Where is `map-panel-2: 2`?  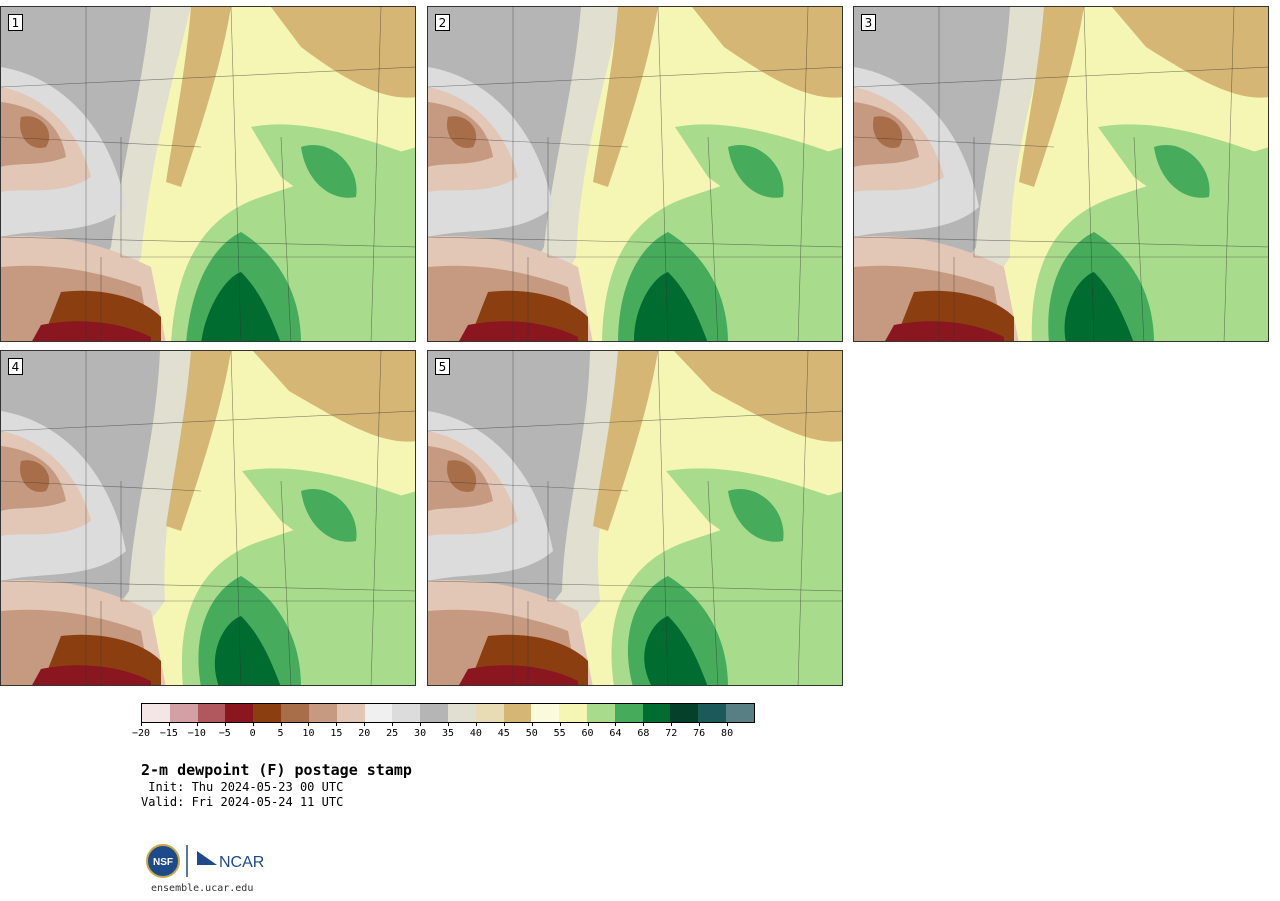
map-panel-2: 2 is located at coordinates (635, 174).